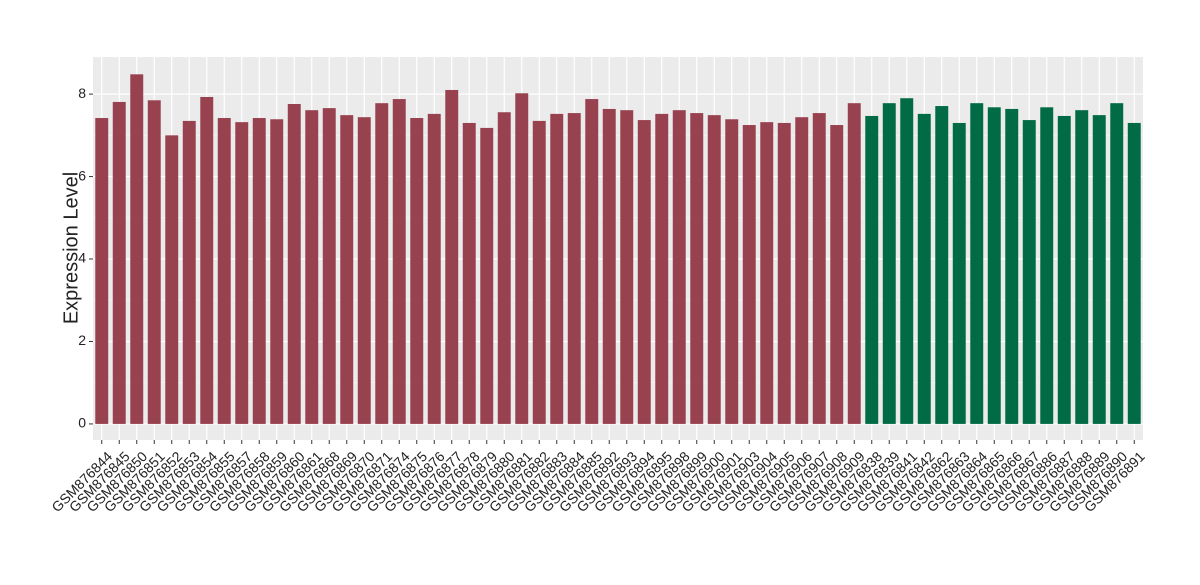 The width and height of the screenshot is (1200, 585). What do you see at coordinates (82, 340) in the screenshot?
I see `y-tick-label: 2` at bounding box center [82, 340].